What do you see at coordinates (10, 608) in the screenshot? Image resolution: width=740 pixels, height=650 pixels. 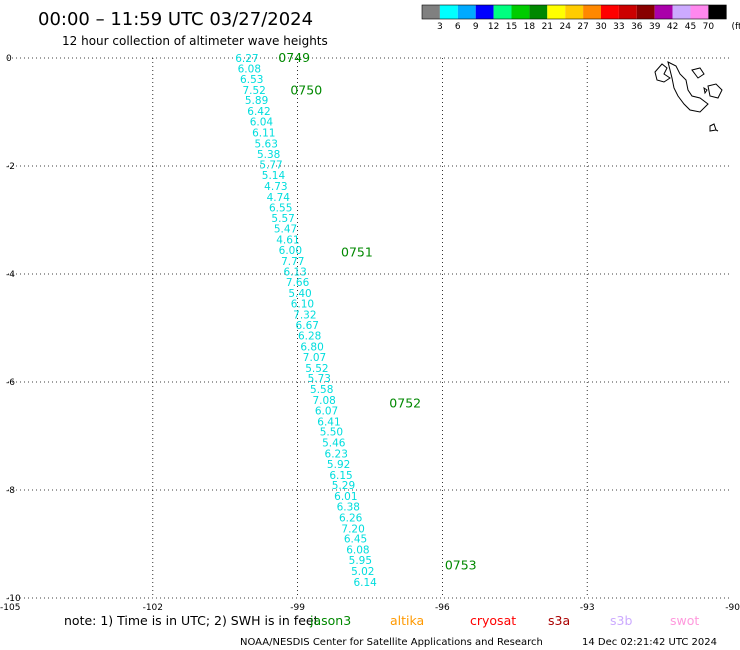 I see `x-tick-label: -105` at bounding box center [10, 608].